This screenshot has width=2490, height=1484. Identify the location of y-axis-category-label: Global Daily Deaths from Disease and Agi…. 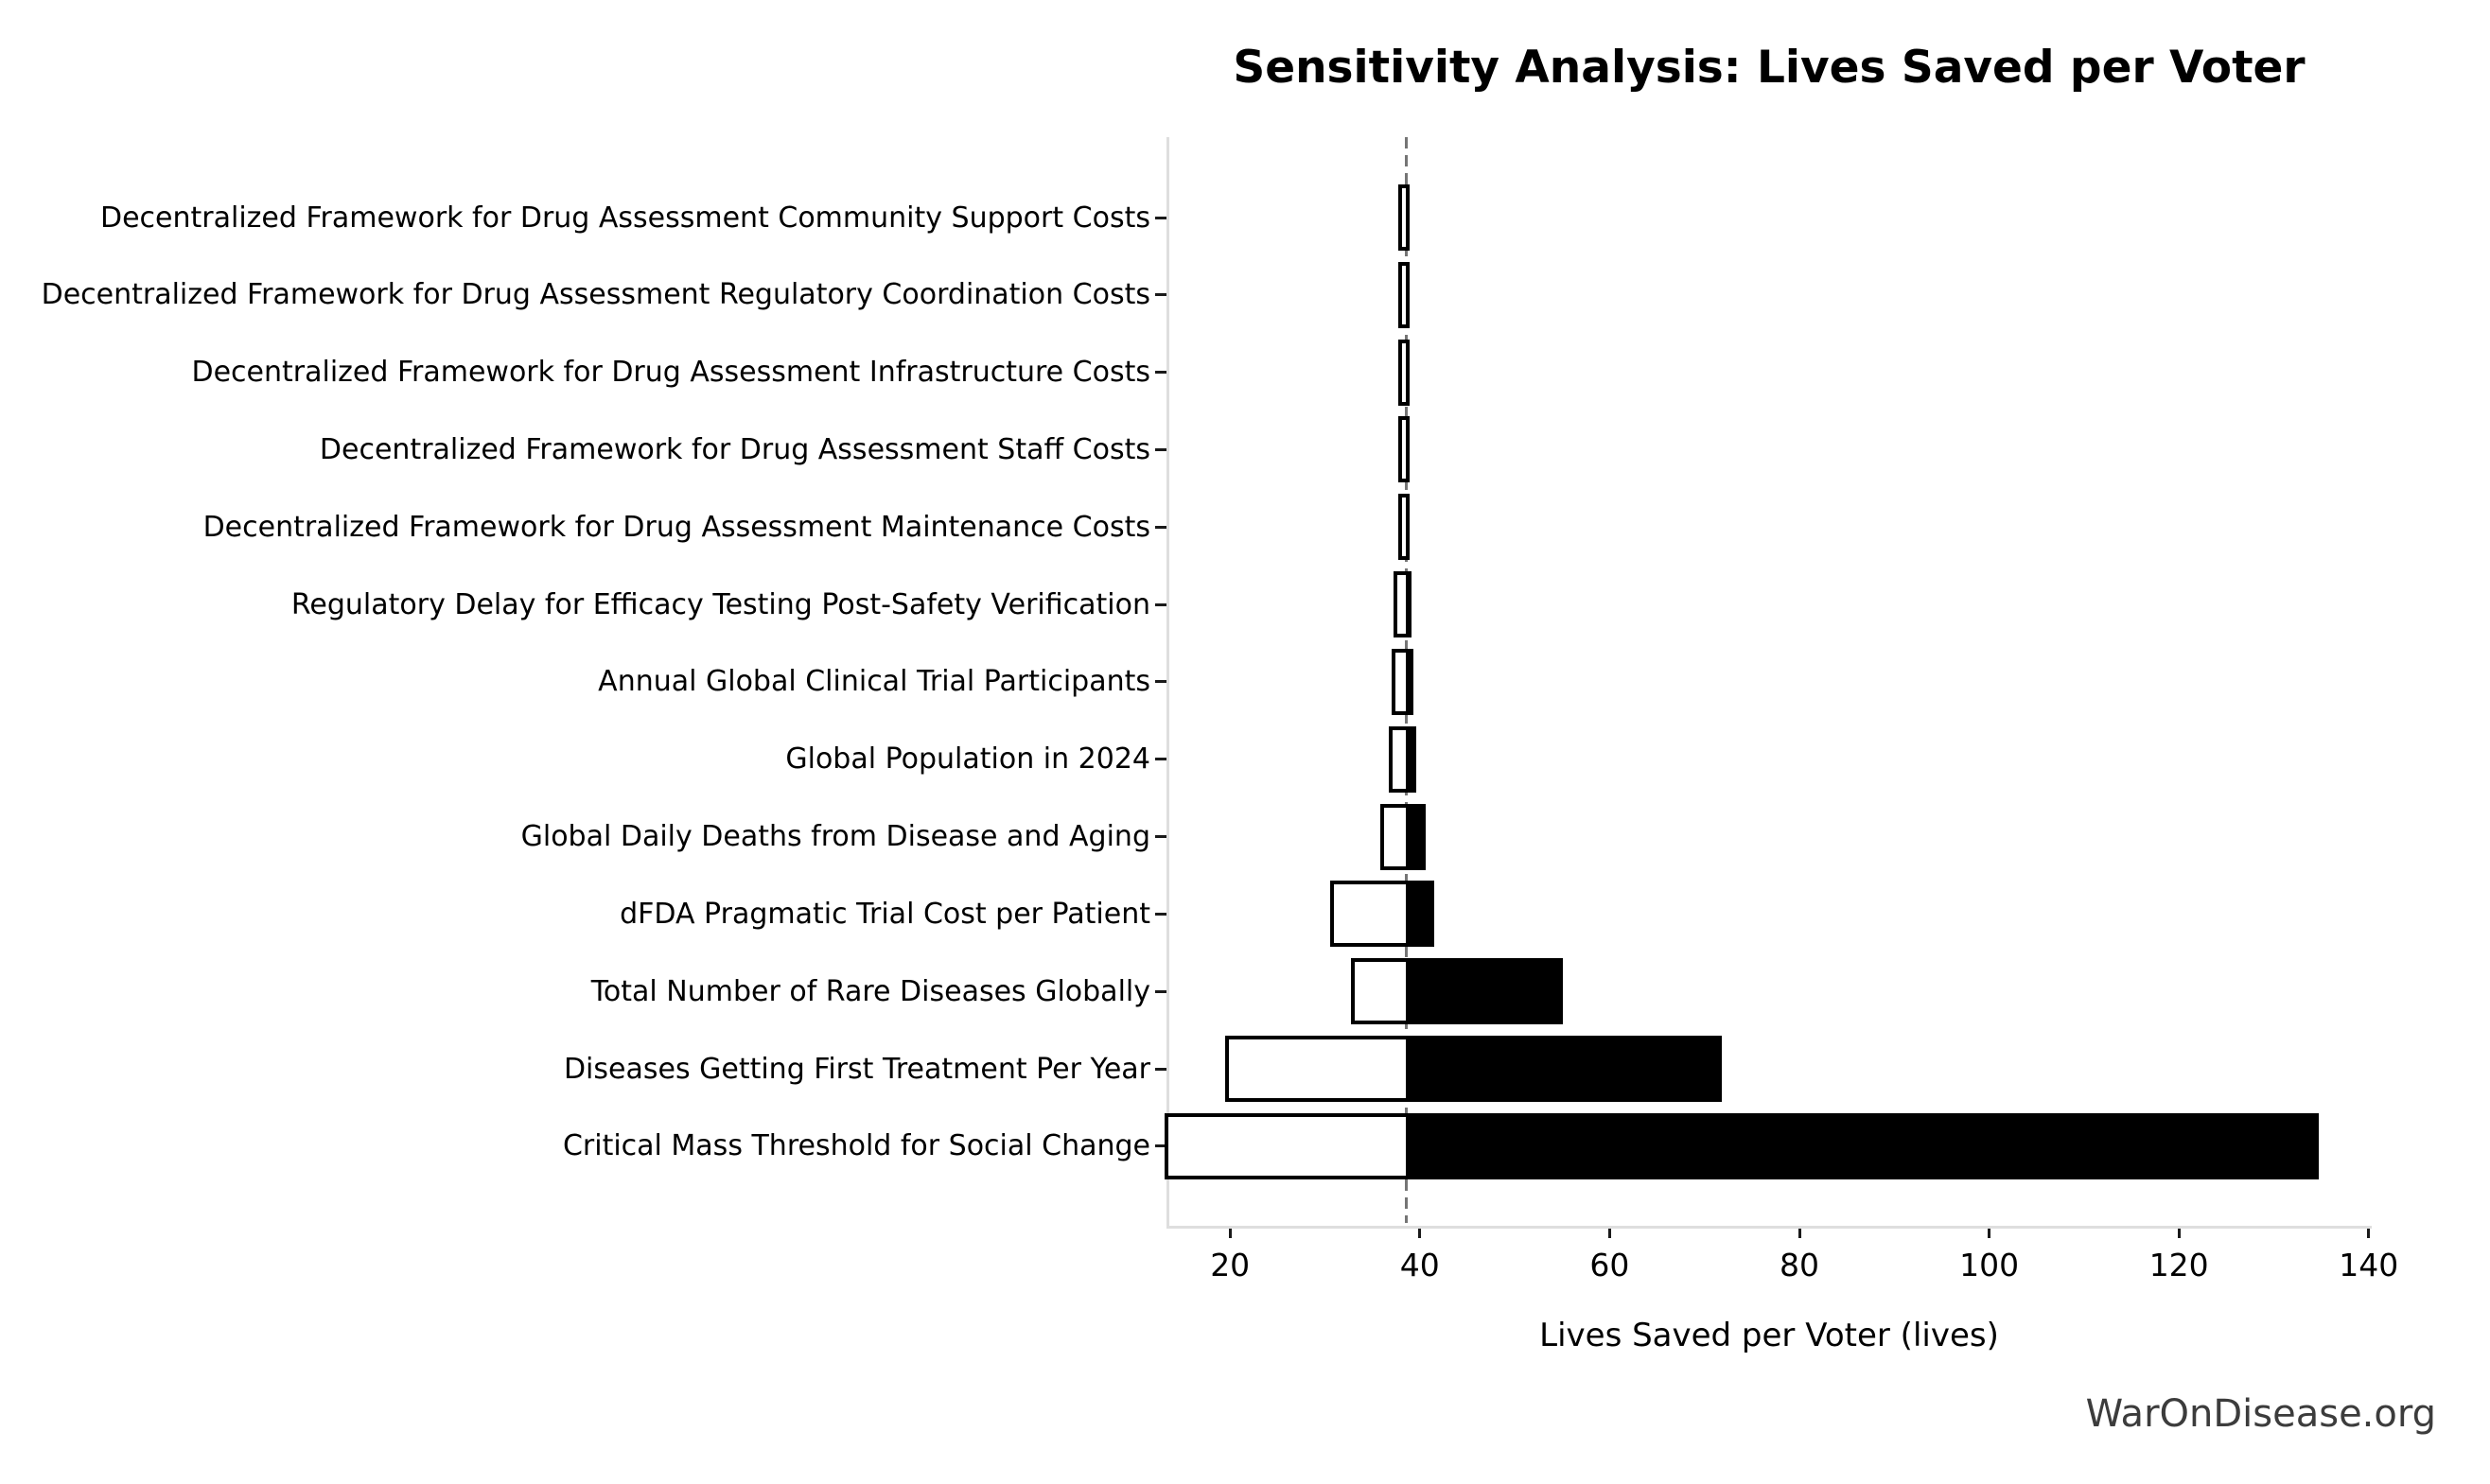
(835, 837).